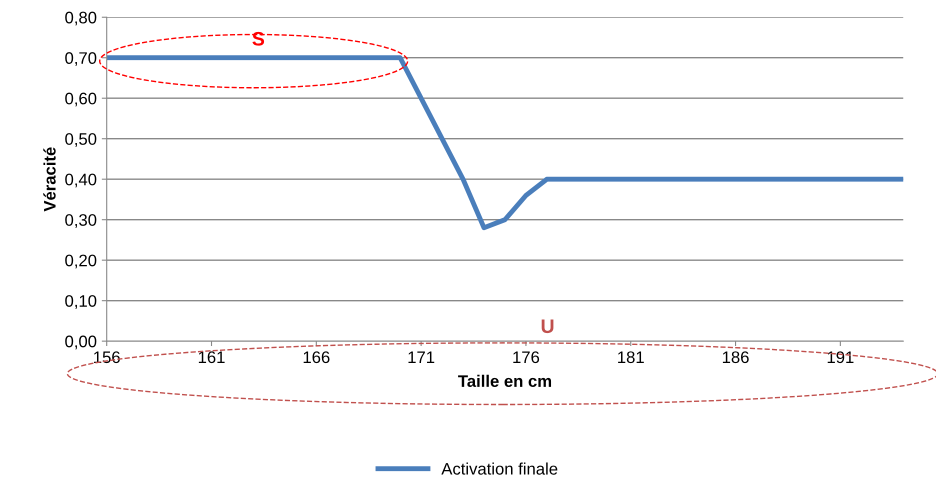 The width and height of the screenshot is (936, 493). I want to click on x-tick-label: 166, so click(317, 357).